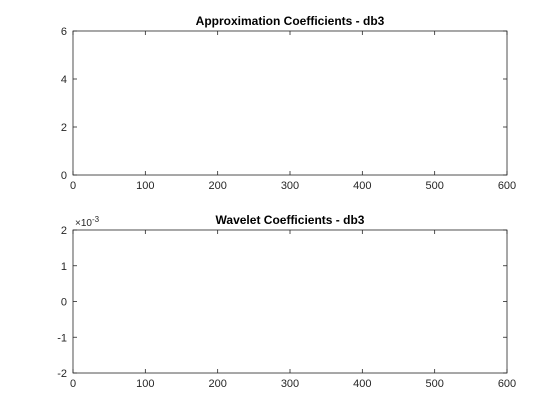 This screenshot has width=560, height=420. What do you see at coordinates (64, 80) in the screenshot?
I see `y-tick-label: 4` at bounding box center [64, 80].